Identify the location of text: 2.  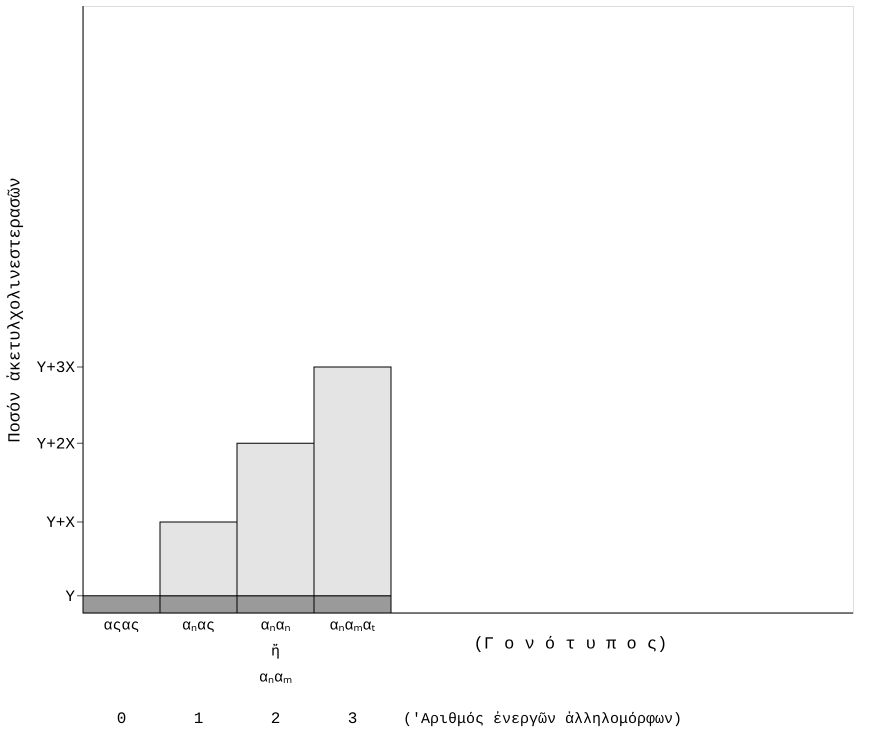
(275, 719).